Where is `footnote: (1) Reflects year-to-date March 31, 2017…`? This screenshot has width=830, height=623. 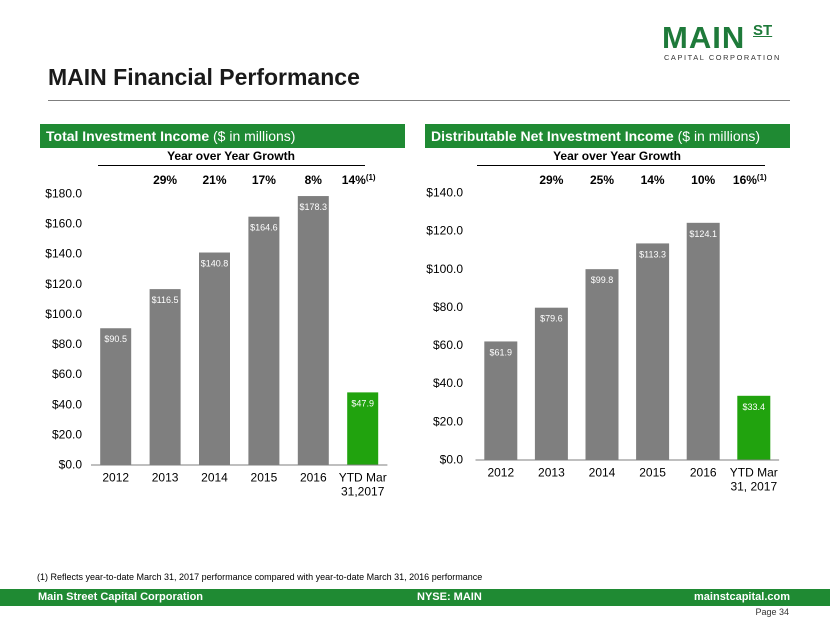
footnote: (1) Reflects year-to-date March 31, 2017… is located at coordinates (260, 577).